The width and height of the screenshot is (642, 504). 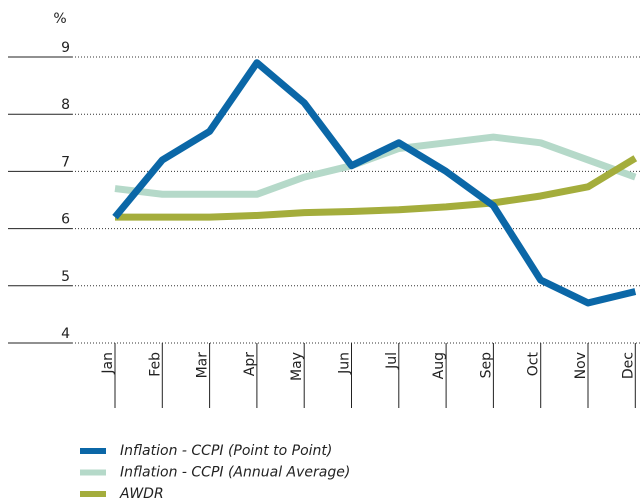 I want to click on x-tick-label: Jun, so click(x=345, y=363).